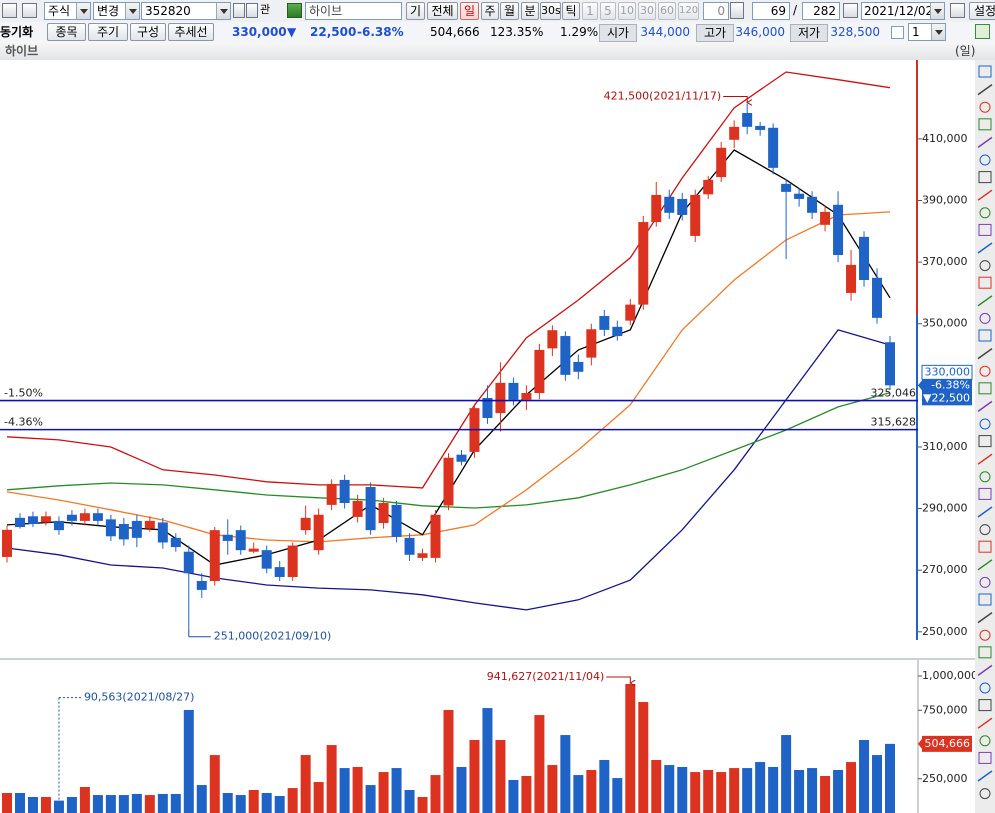 The height and width of the screenshot is (813, 995). I want to click on scale-icon, so click(850, 10).